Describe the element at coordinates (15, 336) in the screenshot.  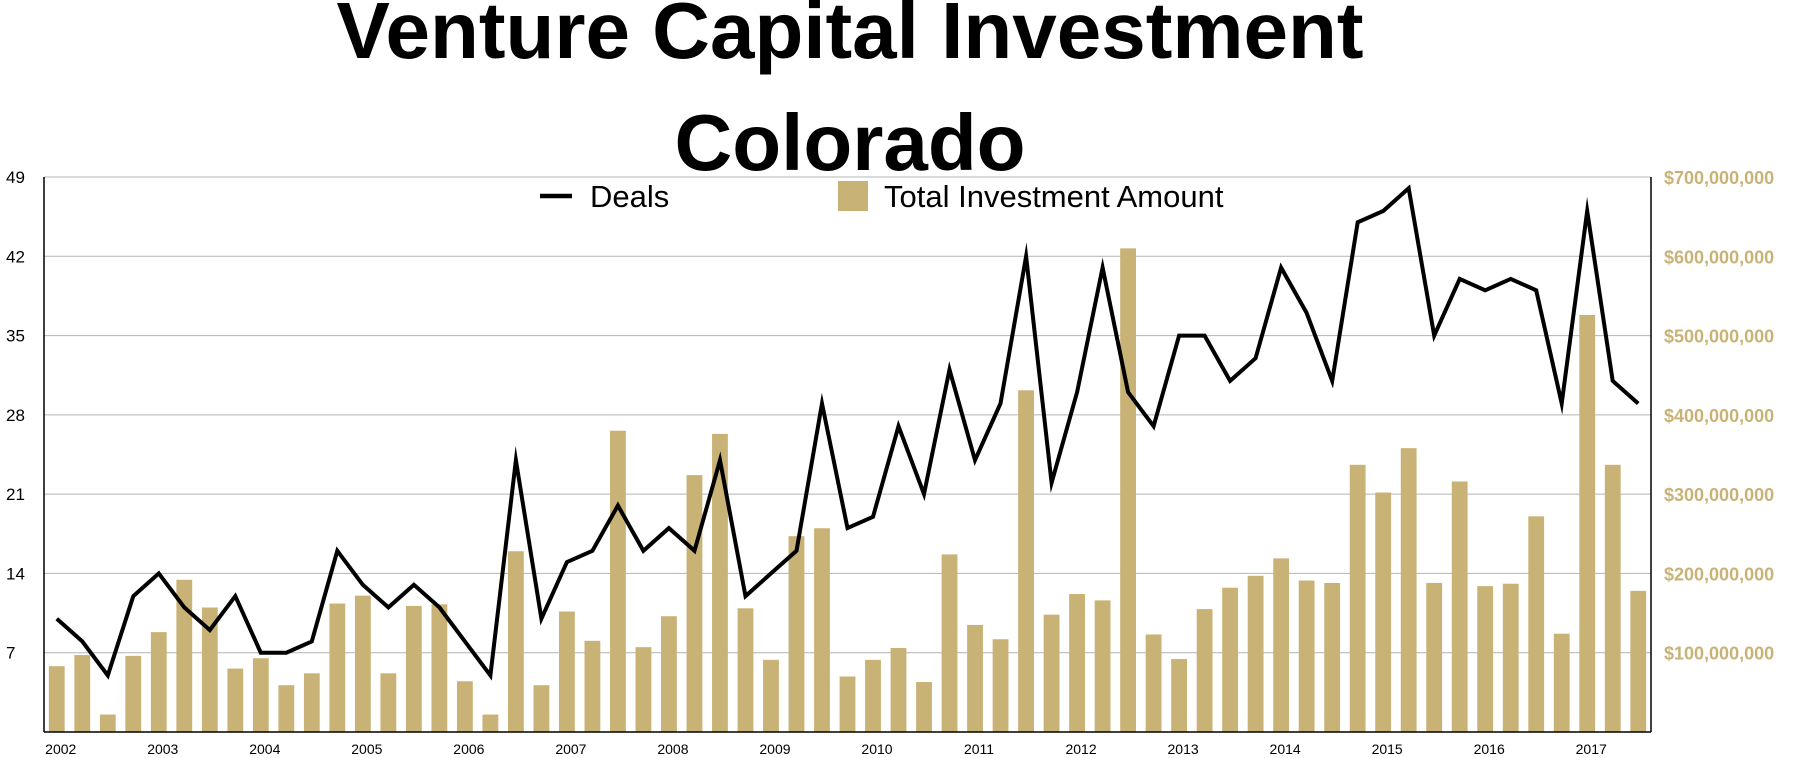
I see `left-tick-label: 35` at that location.